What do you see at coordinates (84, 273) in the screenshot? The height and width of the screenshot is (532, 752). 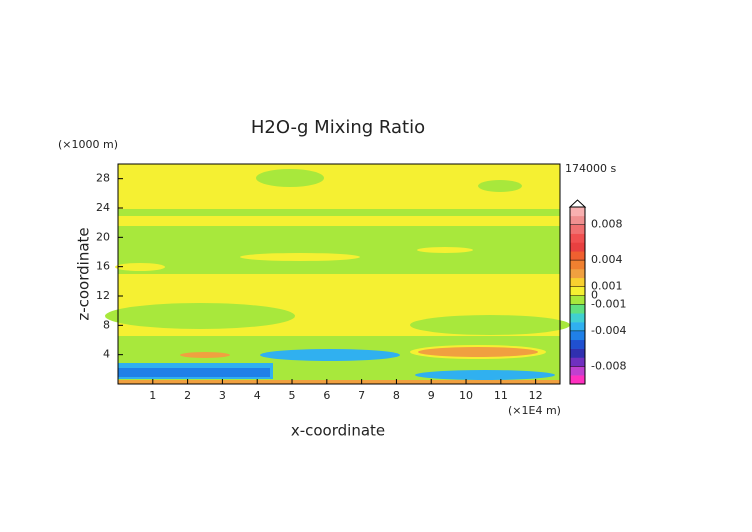 I see `y-axis-title: z-coordinate` at bounding box center [84, 273].